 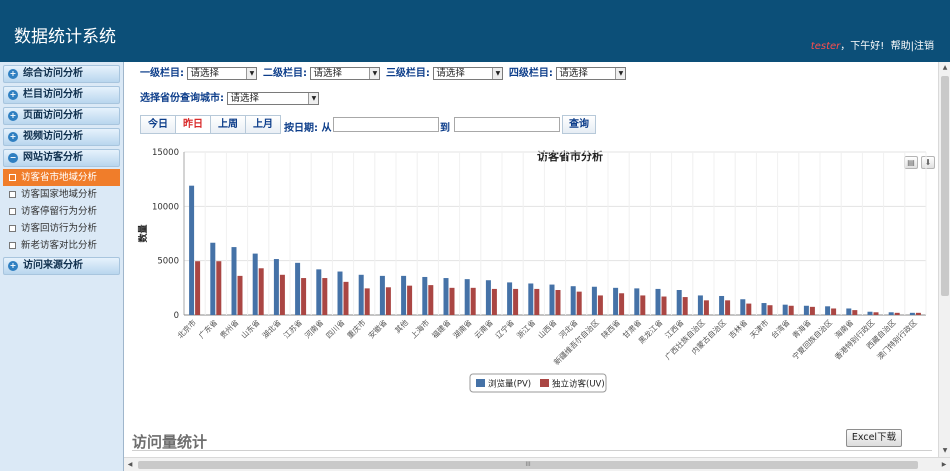 I want to click on level4-select: 请选择 ▼, so click(x=591, y=73).